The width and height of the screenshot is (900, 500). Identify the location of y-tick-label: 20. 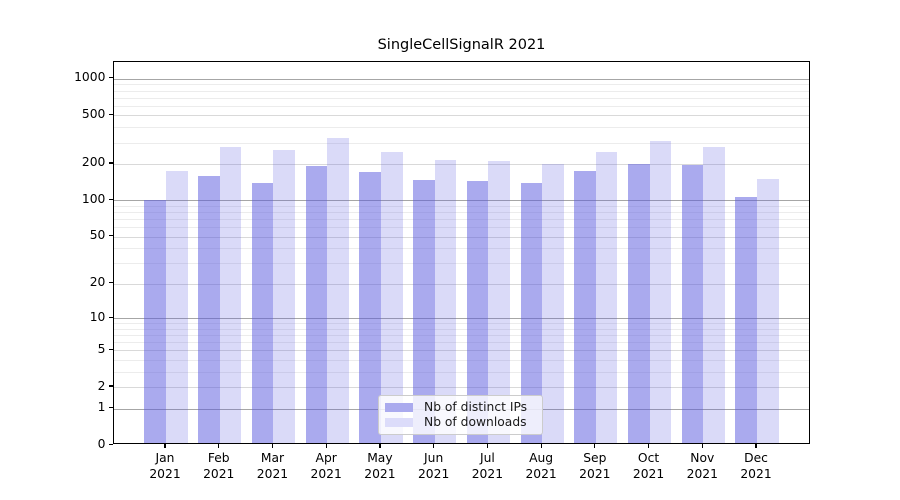
(97, 282).